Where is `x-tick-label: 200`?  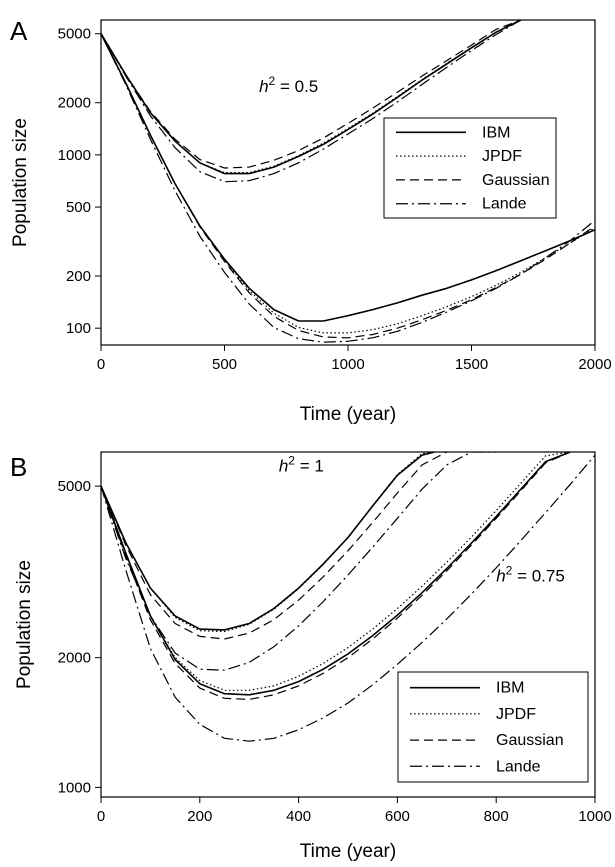 x-tick-label: 200 is located at coordinates (199, 816).